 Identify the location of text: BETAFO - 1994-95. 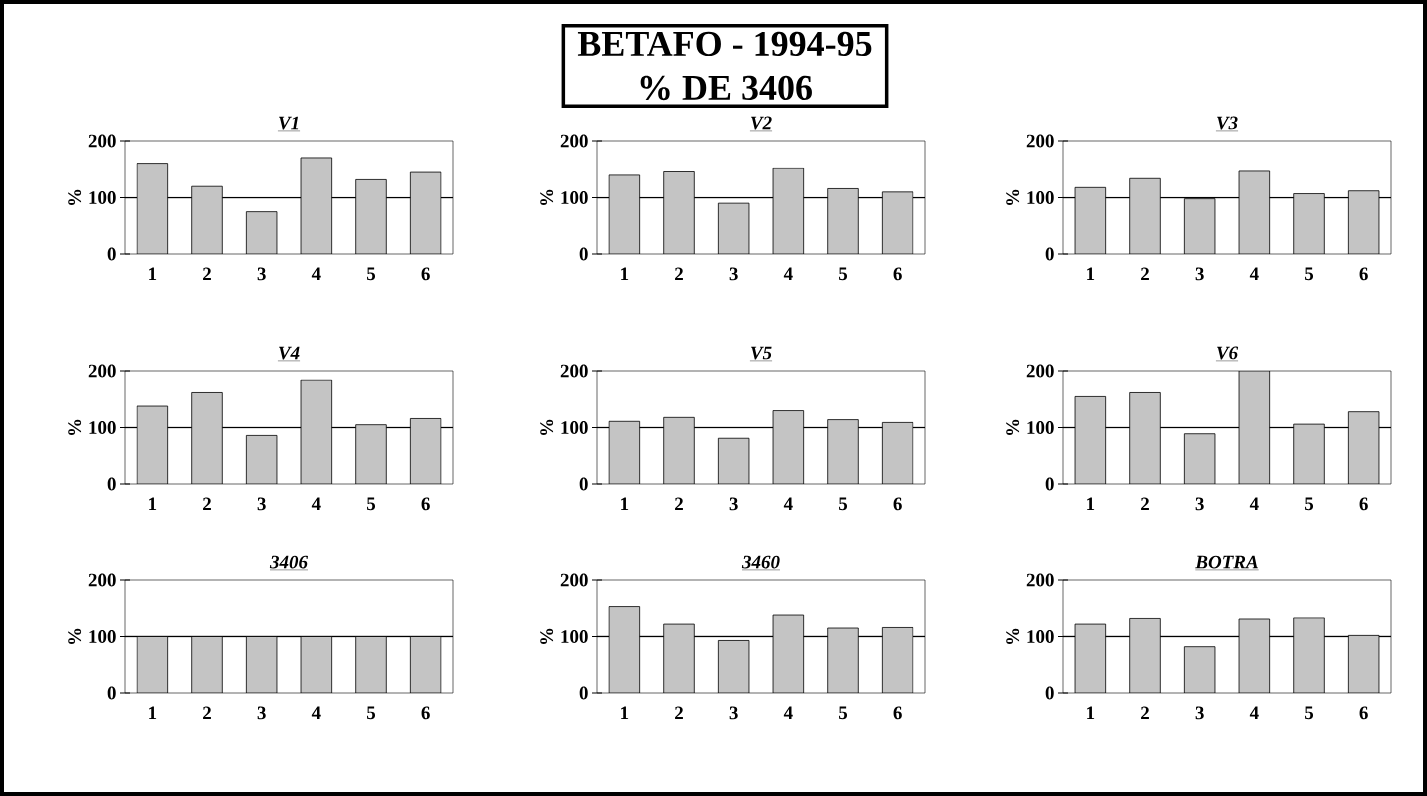
(724, 44).